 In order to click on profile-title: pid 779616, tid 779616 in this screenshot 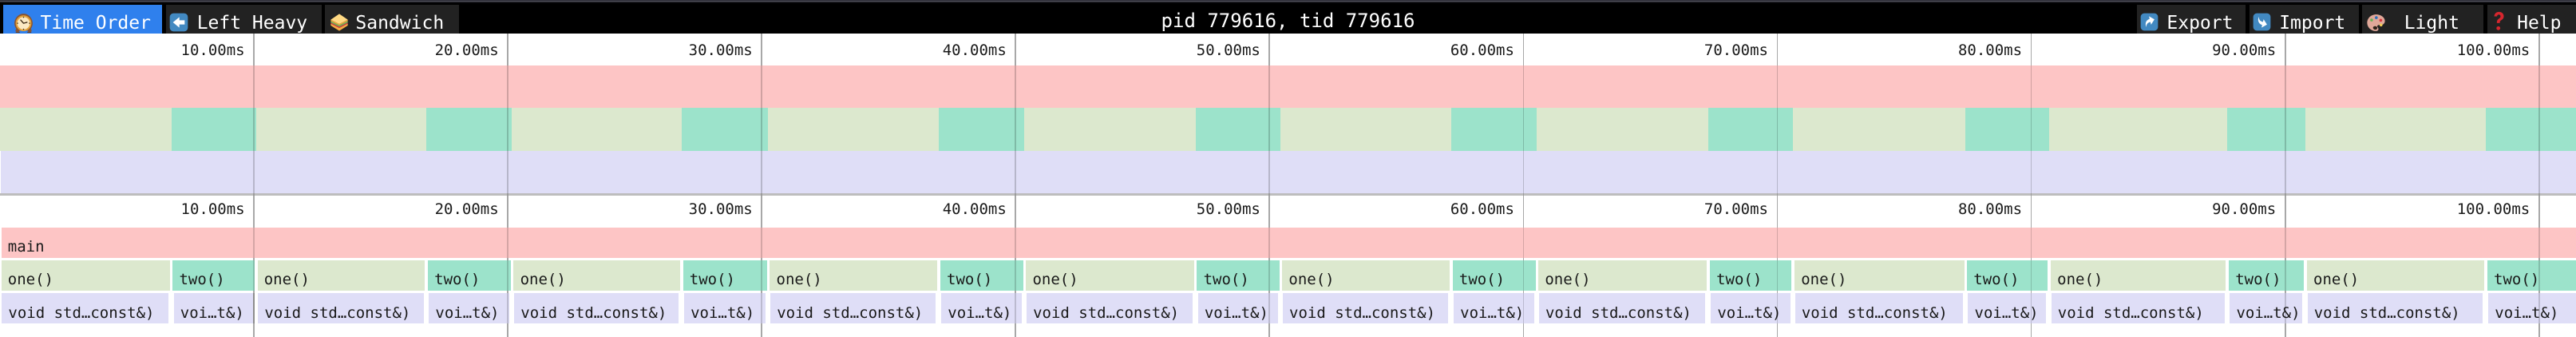, I will do `click(1288, 21)`.